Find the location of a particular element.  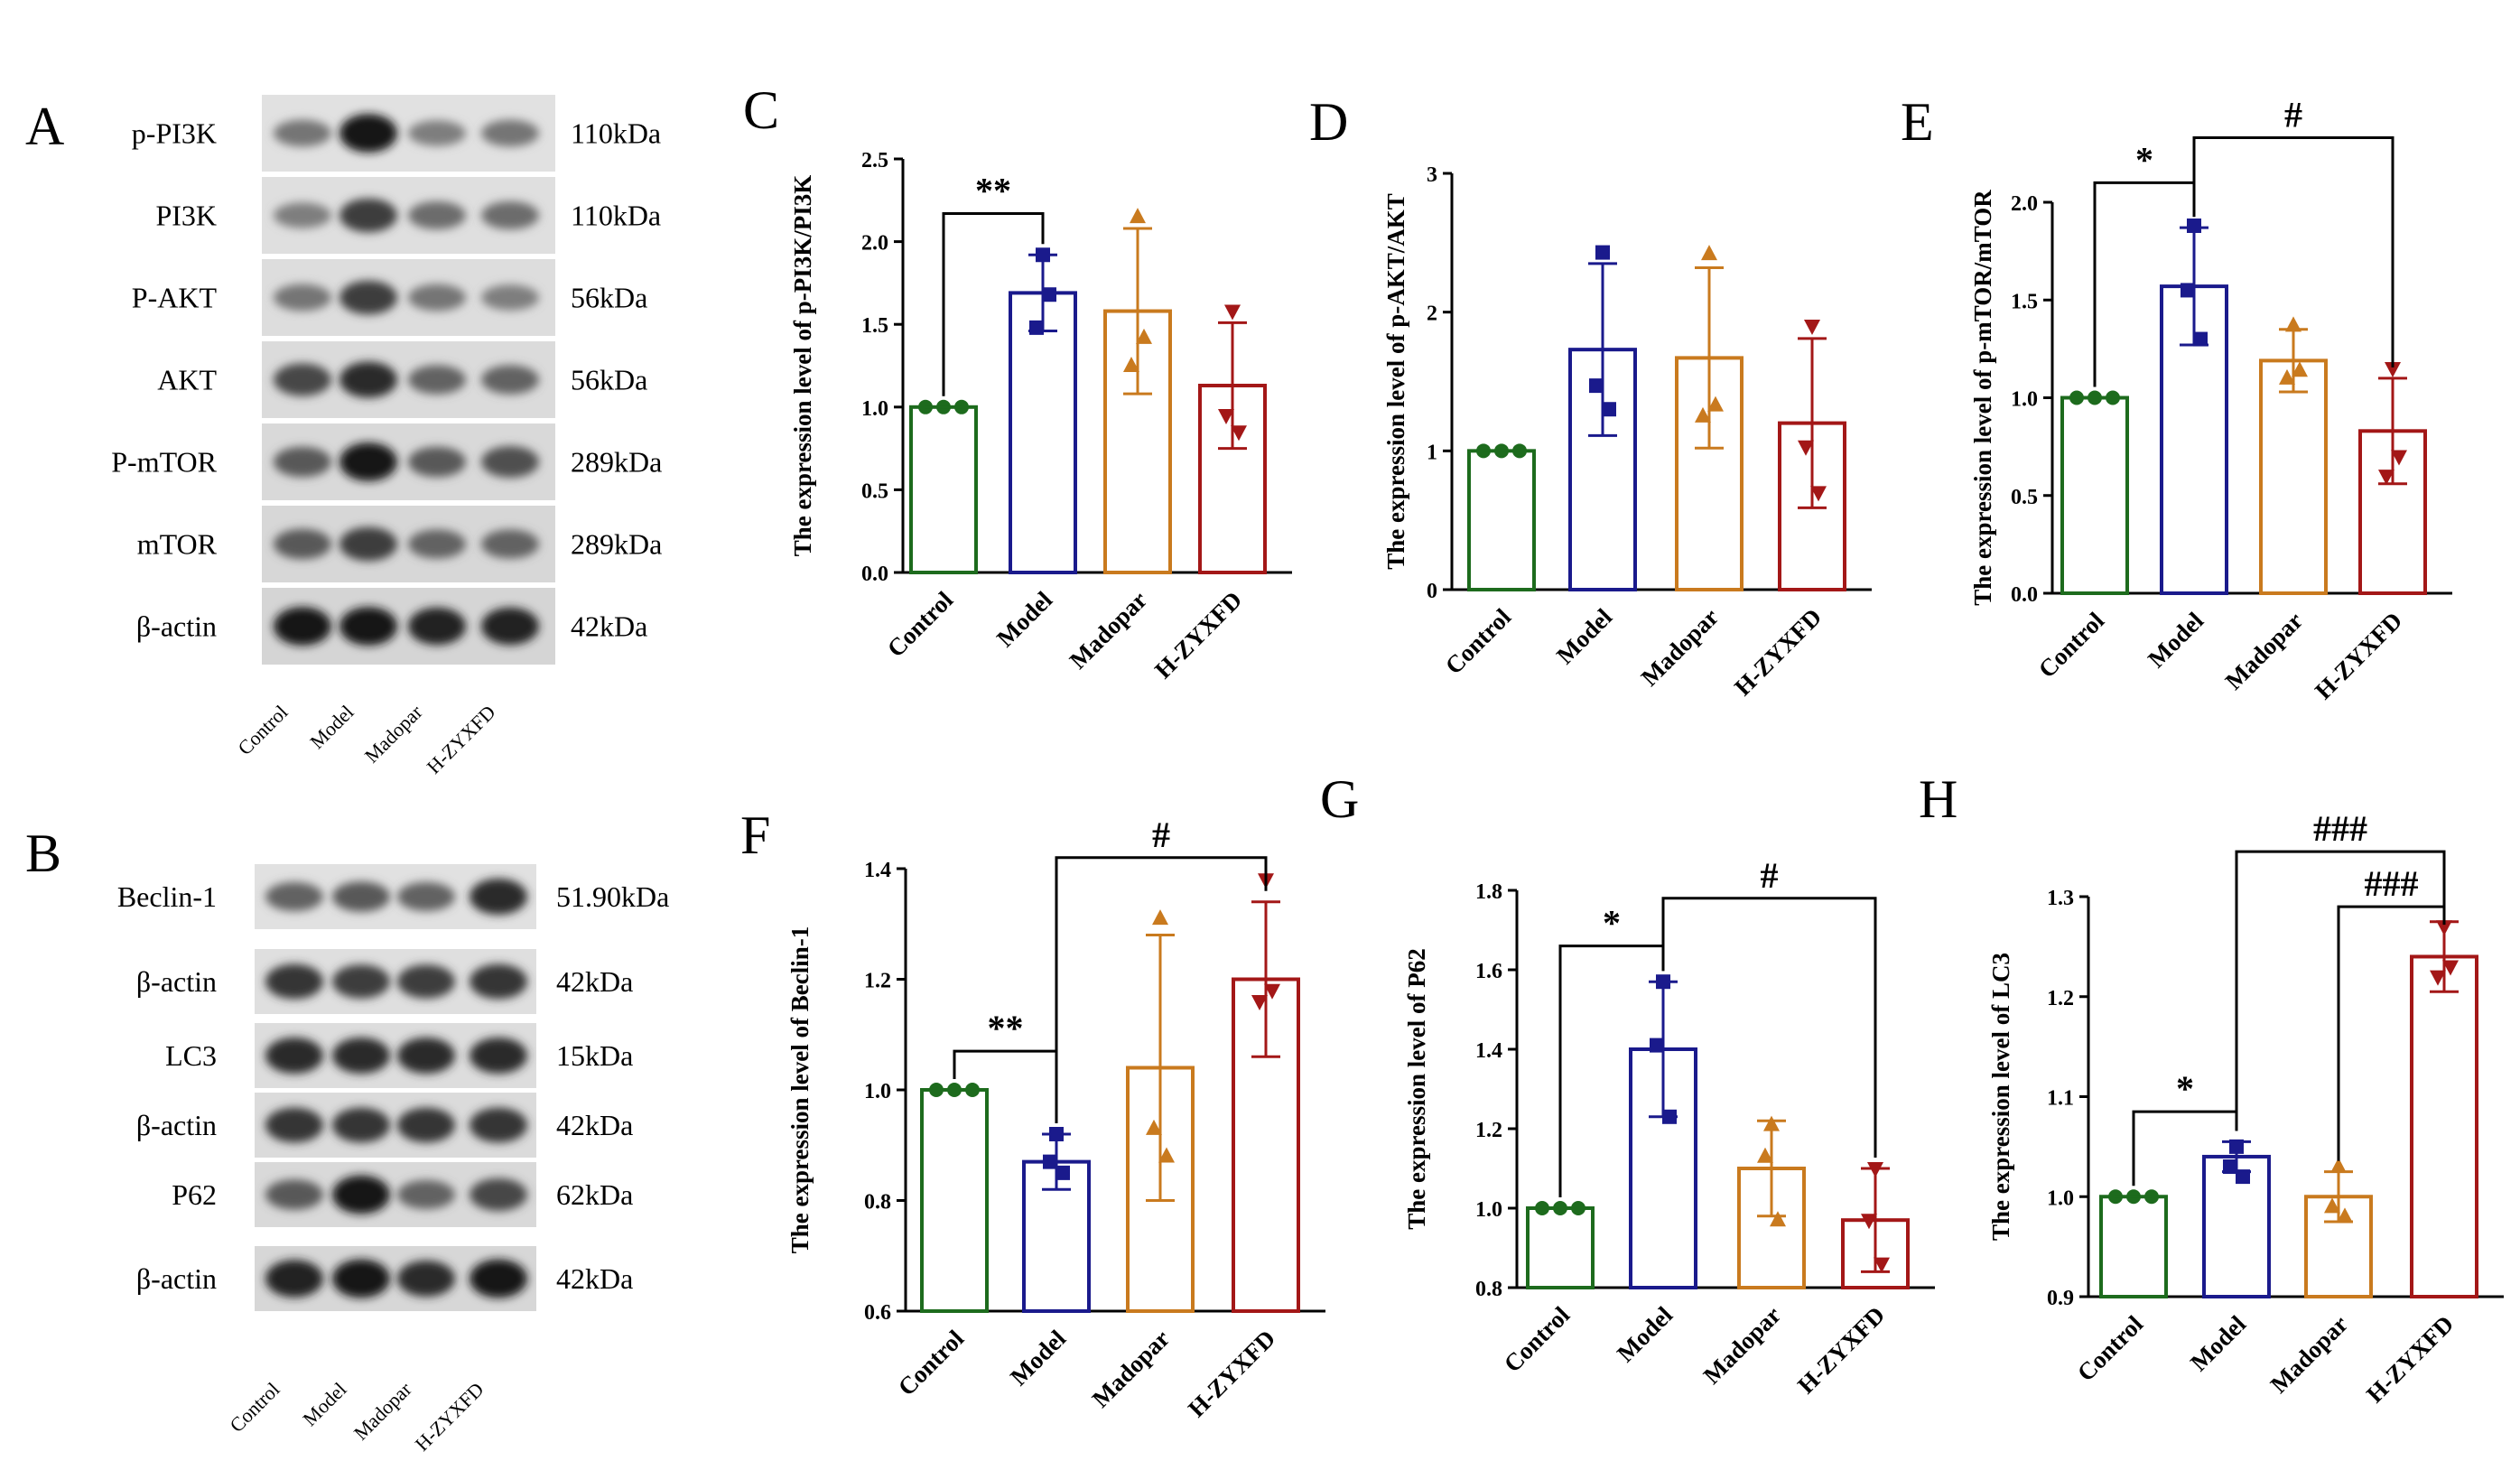

significance-bracket is located at coordinates (2293, 252).